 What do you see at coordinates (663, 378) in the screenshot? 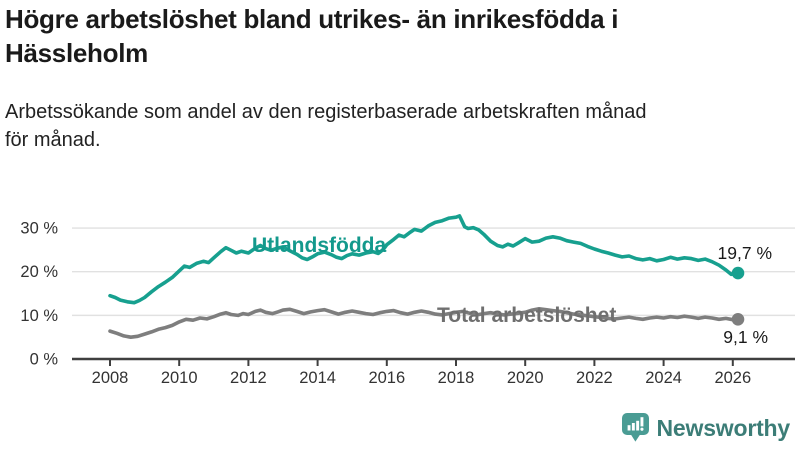
I see `x-tick-label: 2024` at bounding box center [663, 378].